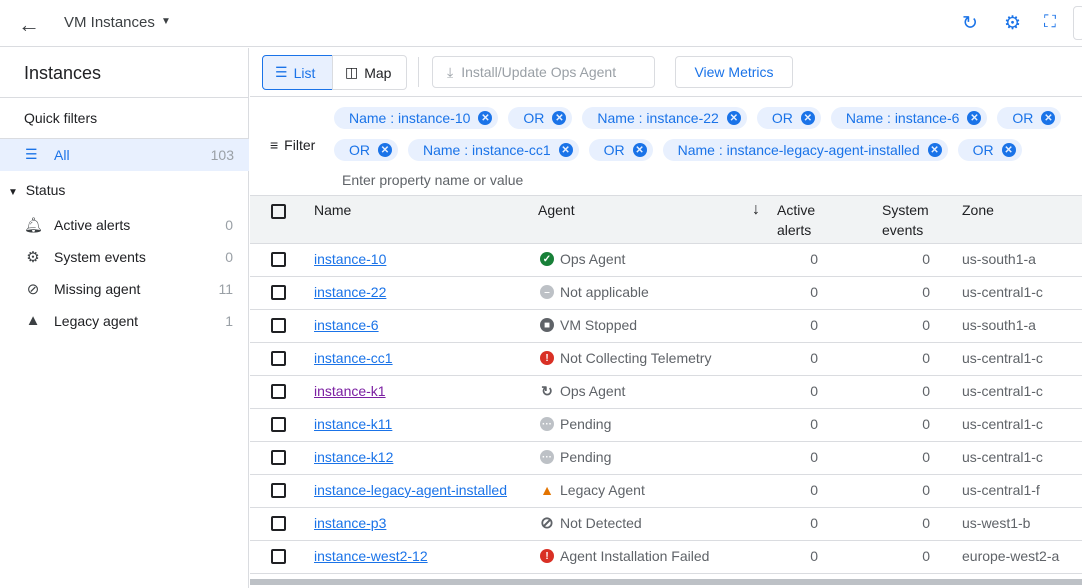 This screenshot has height=588, width=1082. What do you see at coordinates (666, 326) in the screenshot?
I see `table-row: instance-6 ■ VM Stopped 0 0 us-south1-a` at bounding box center [666, 326].